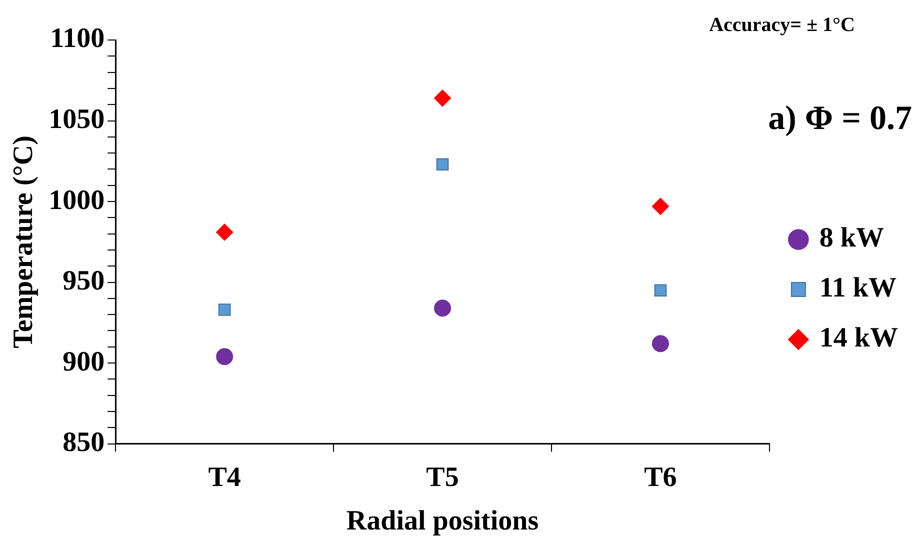 The width and height of the screenshot is (918, 539). Describe the element at coordinates (660, 477) in the screenshot. I see `x-tick-label: T6` at that location.